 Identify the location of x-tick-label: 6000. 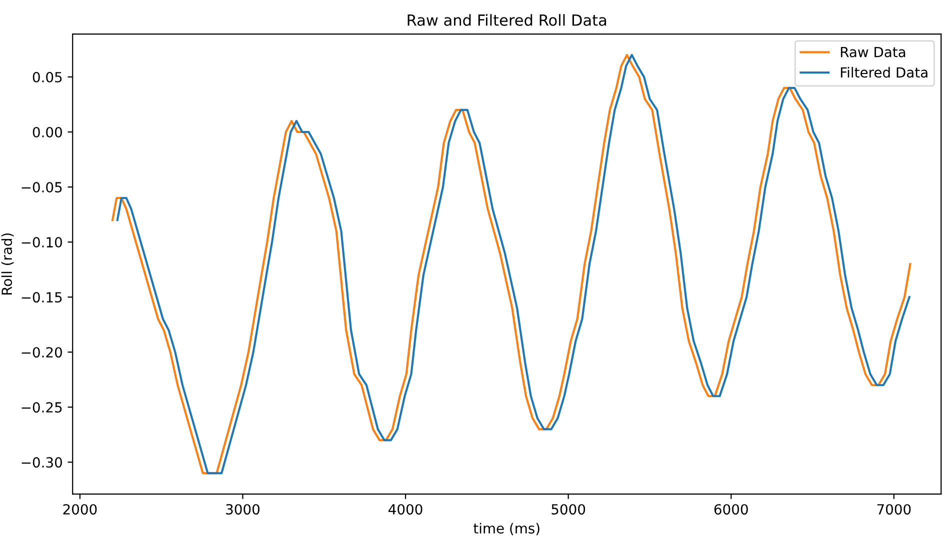
(731, 509).